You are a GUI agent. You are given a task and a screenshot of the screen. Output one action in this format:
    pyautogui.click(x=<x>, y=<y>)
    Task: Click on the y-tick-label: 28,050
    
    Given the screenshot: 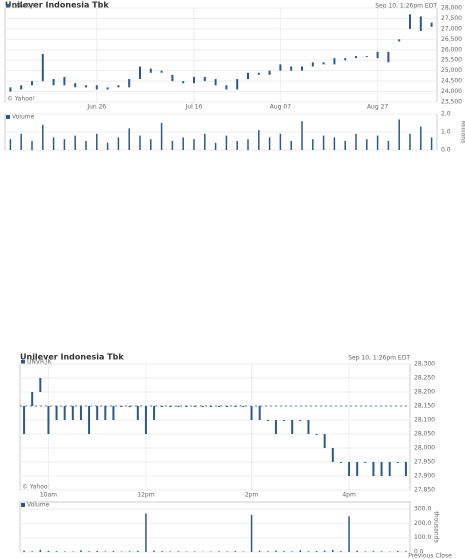 What is the action you would take?
    pyautogui.click(x=424, y=434)
    